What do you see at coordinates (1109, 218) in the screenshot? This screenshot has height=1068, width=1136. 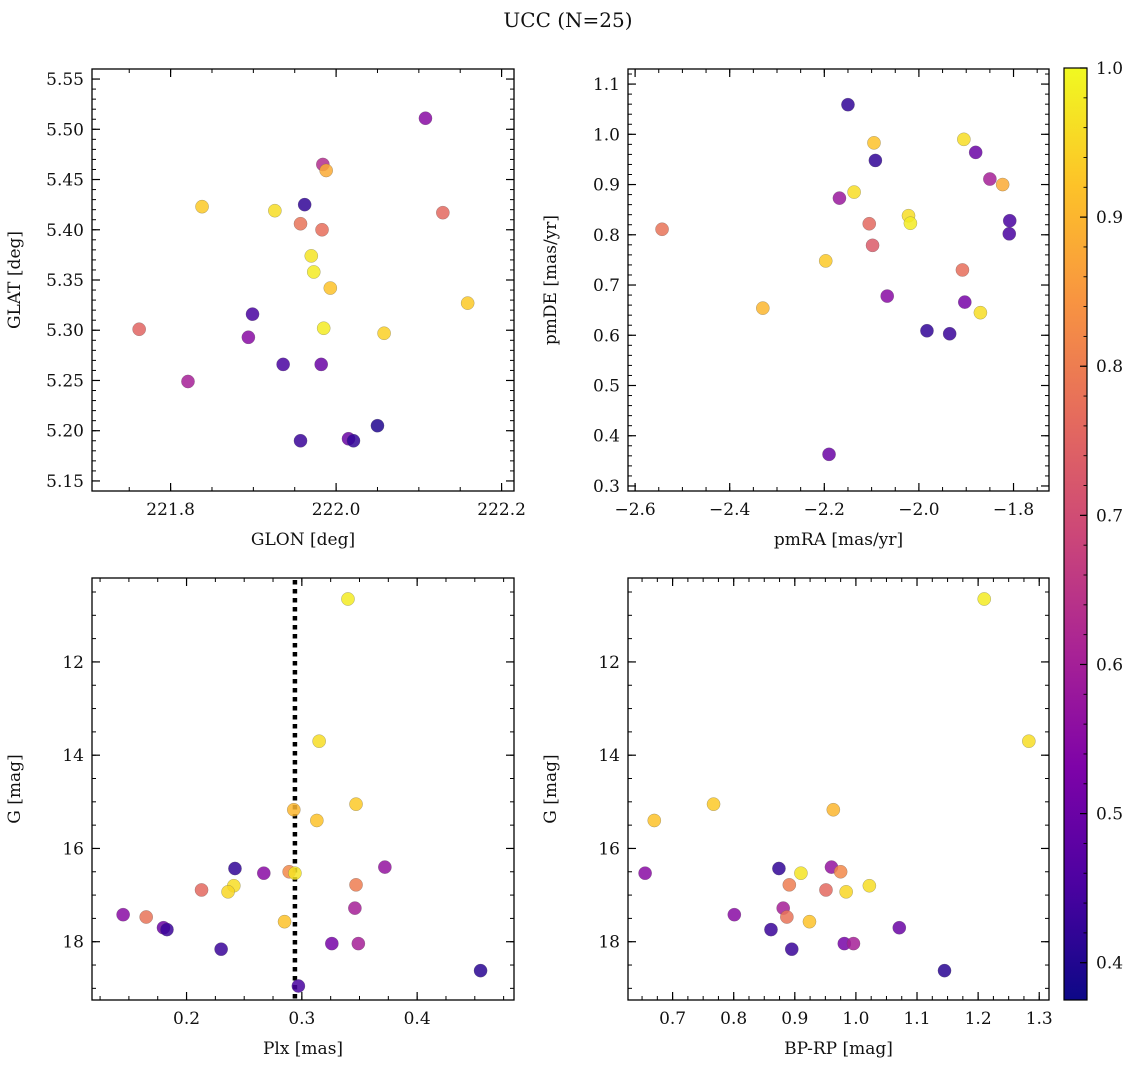 I see `colorbar-tick-label: 0.9` at bounding box center [1109, 218].